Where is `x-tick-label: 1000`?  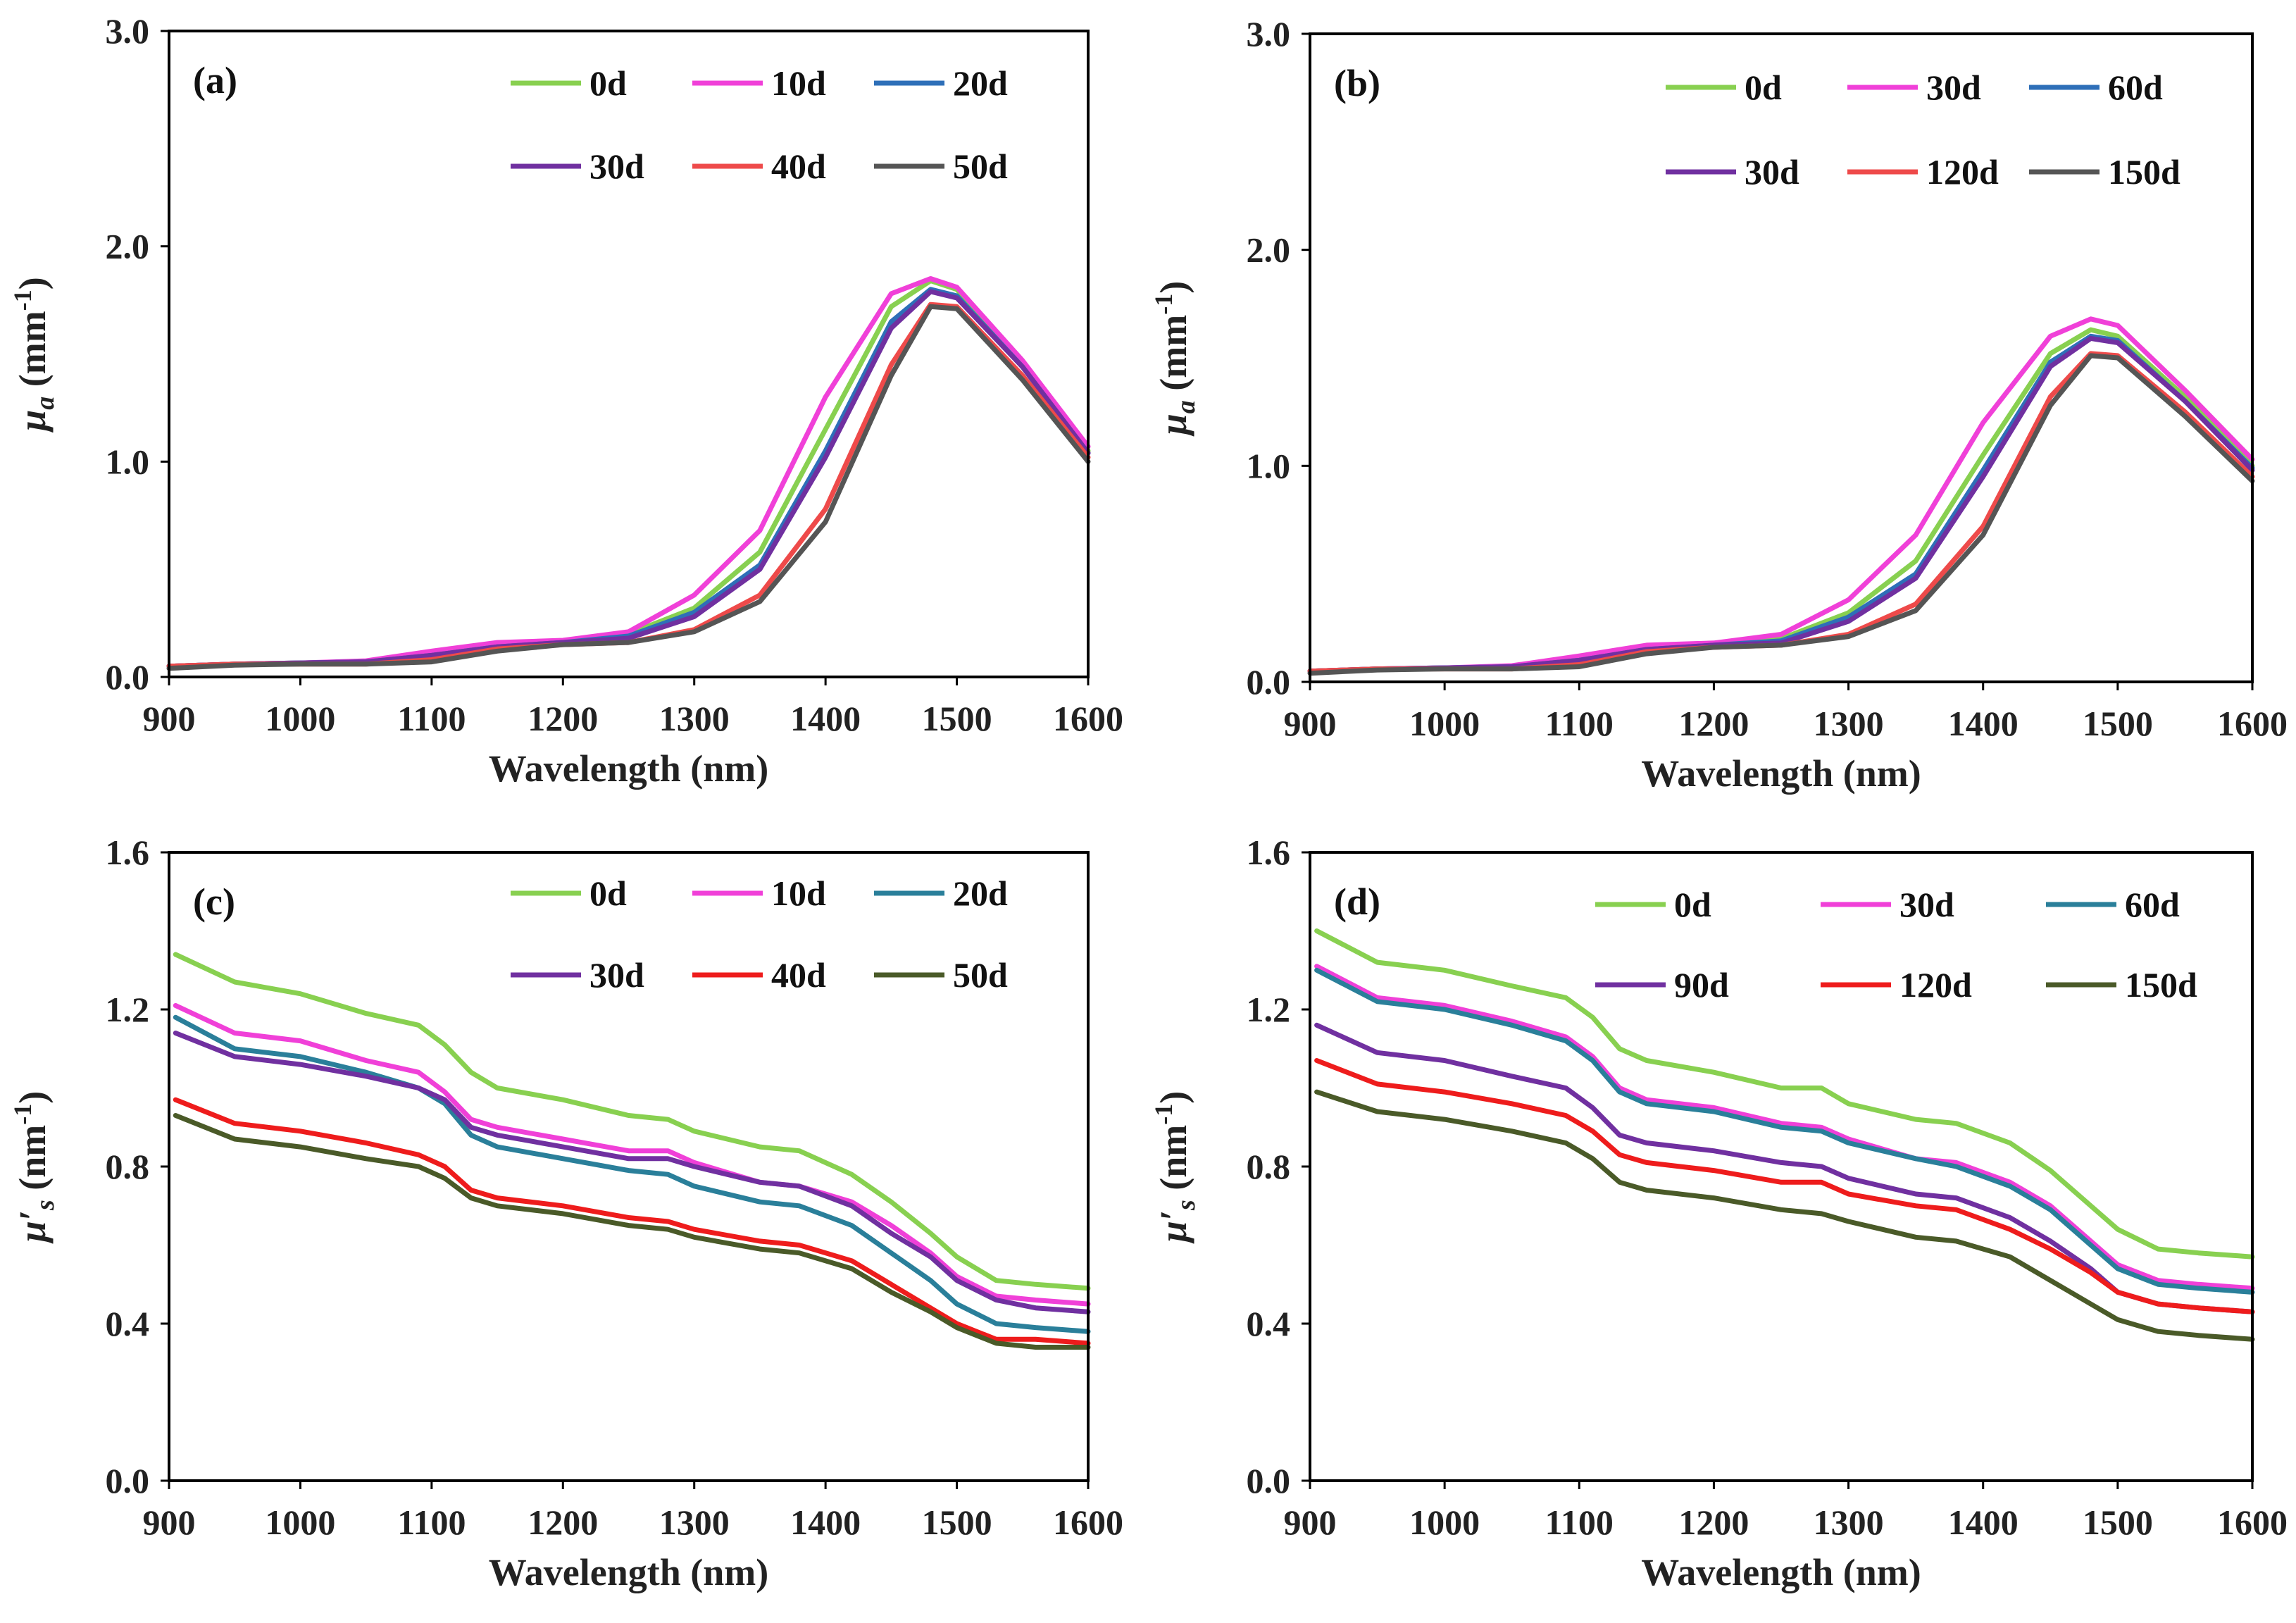 x-tick-label: 1000 is located at coordinates (1445, 723).